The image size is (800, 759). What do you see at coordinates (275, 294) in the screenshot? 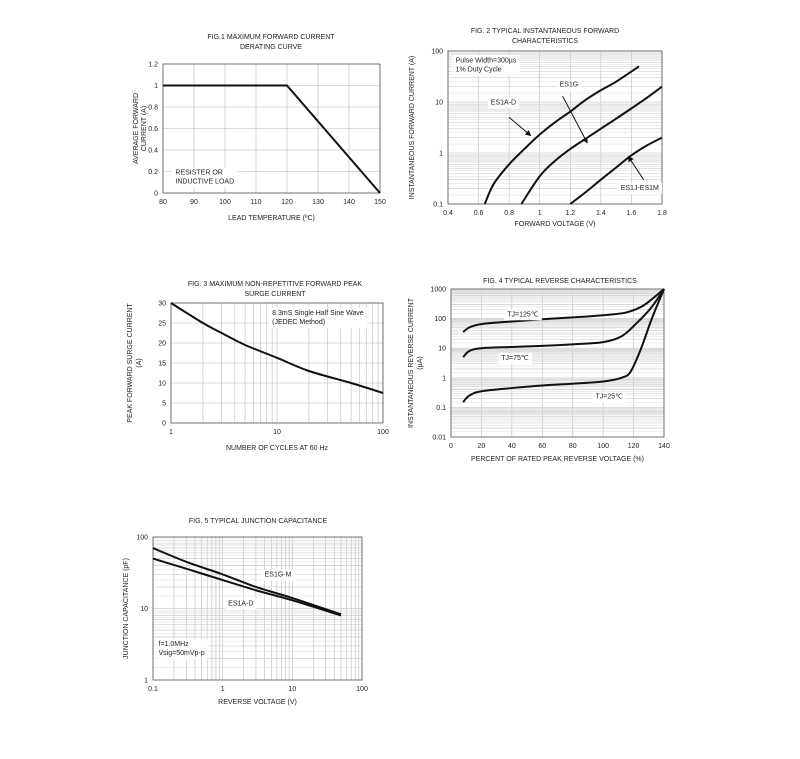
I see `chart-title: SURGE CURRENT` at bounding box center [275, 294].